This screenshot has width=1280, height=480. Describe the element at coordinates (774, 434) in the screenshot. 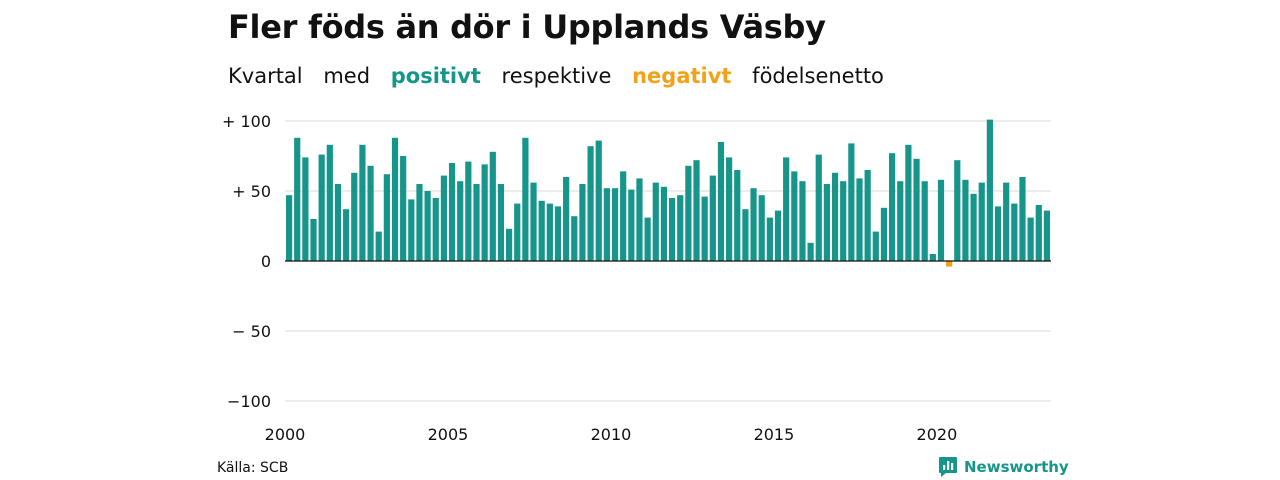

I see `x-tick-label: 2015` at that location.